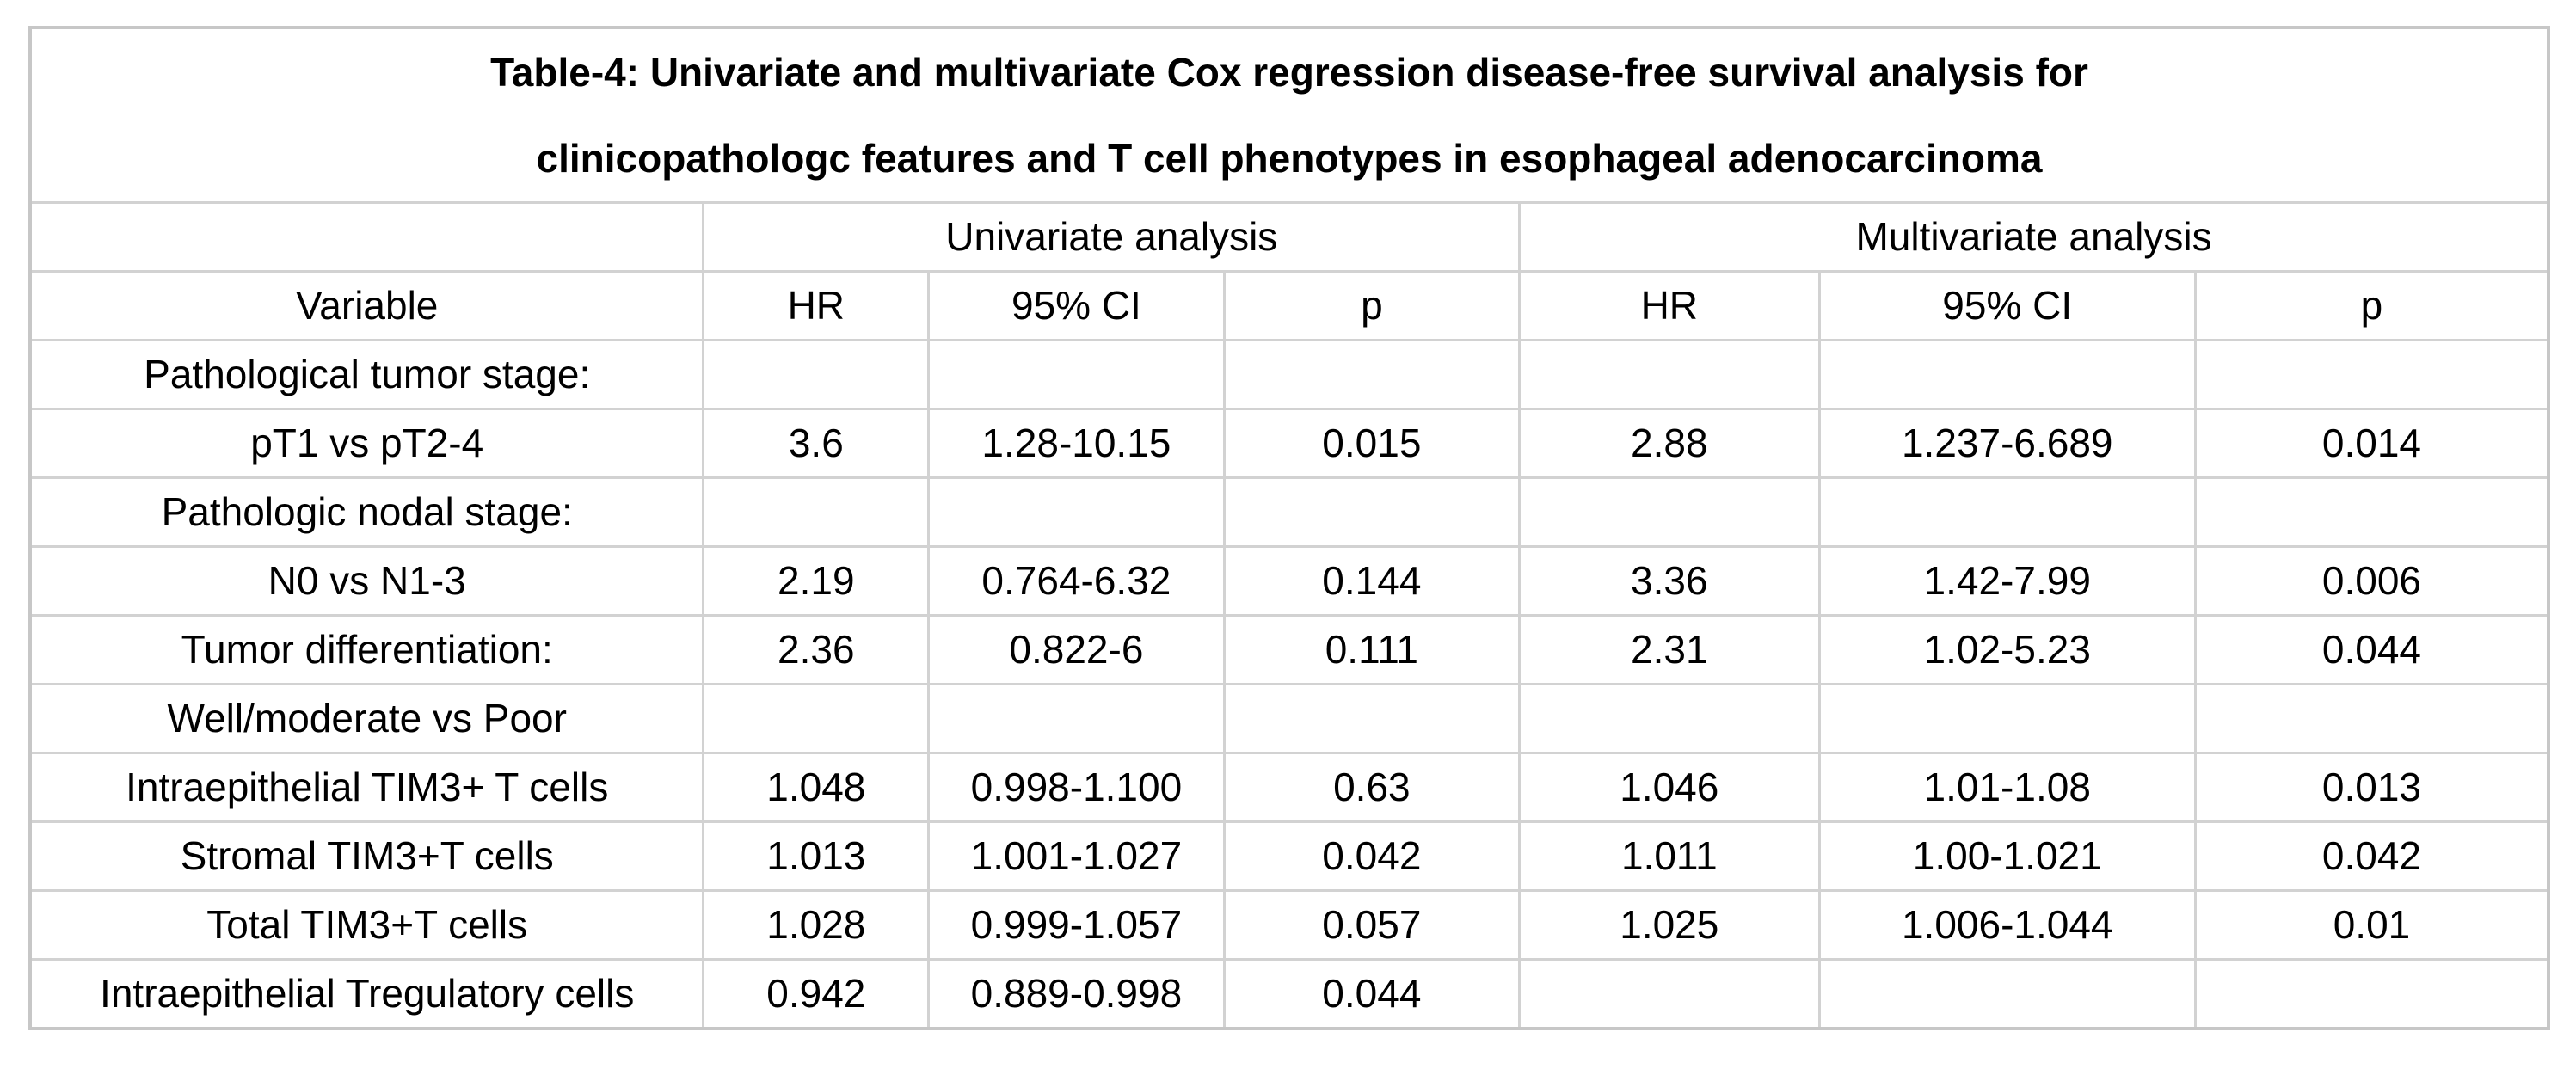  Describe the element at coordinates (366, 994) in the screenshot. I see `row-label: Intraepithelial Tregulatory cells` at that location.